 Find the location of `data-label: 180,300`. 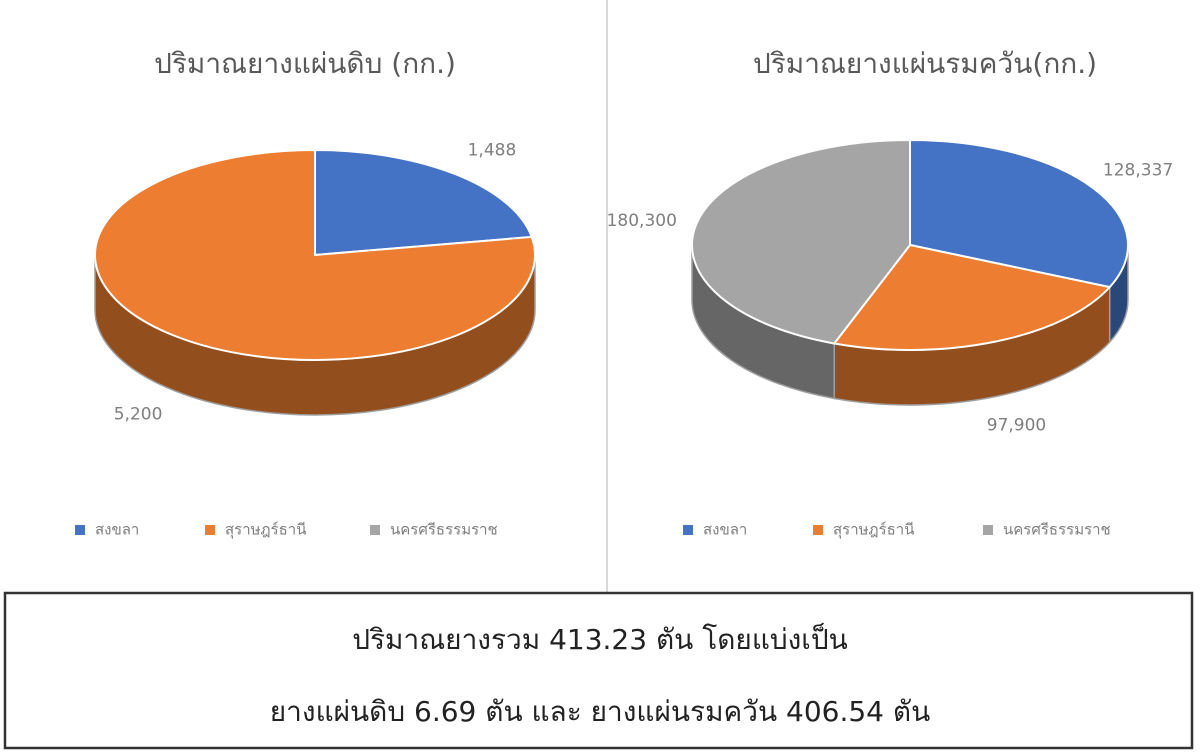

data-label: 180,300 is located at coordinates (642, 221).